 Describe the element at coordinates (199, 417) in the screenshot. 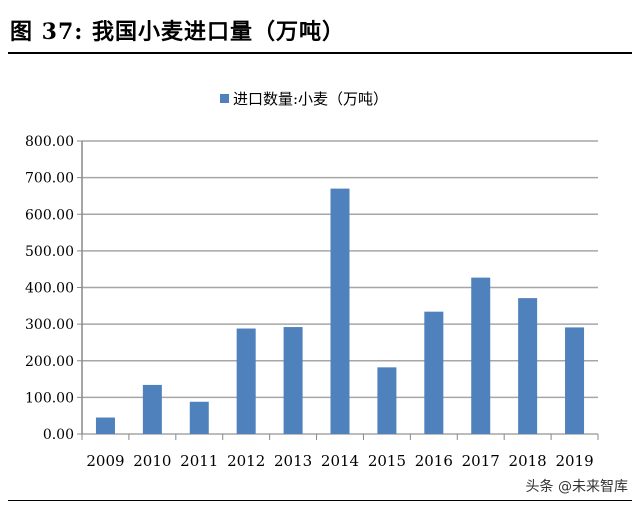

I see `bar-2011` at that location.